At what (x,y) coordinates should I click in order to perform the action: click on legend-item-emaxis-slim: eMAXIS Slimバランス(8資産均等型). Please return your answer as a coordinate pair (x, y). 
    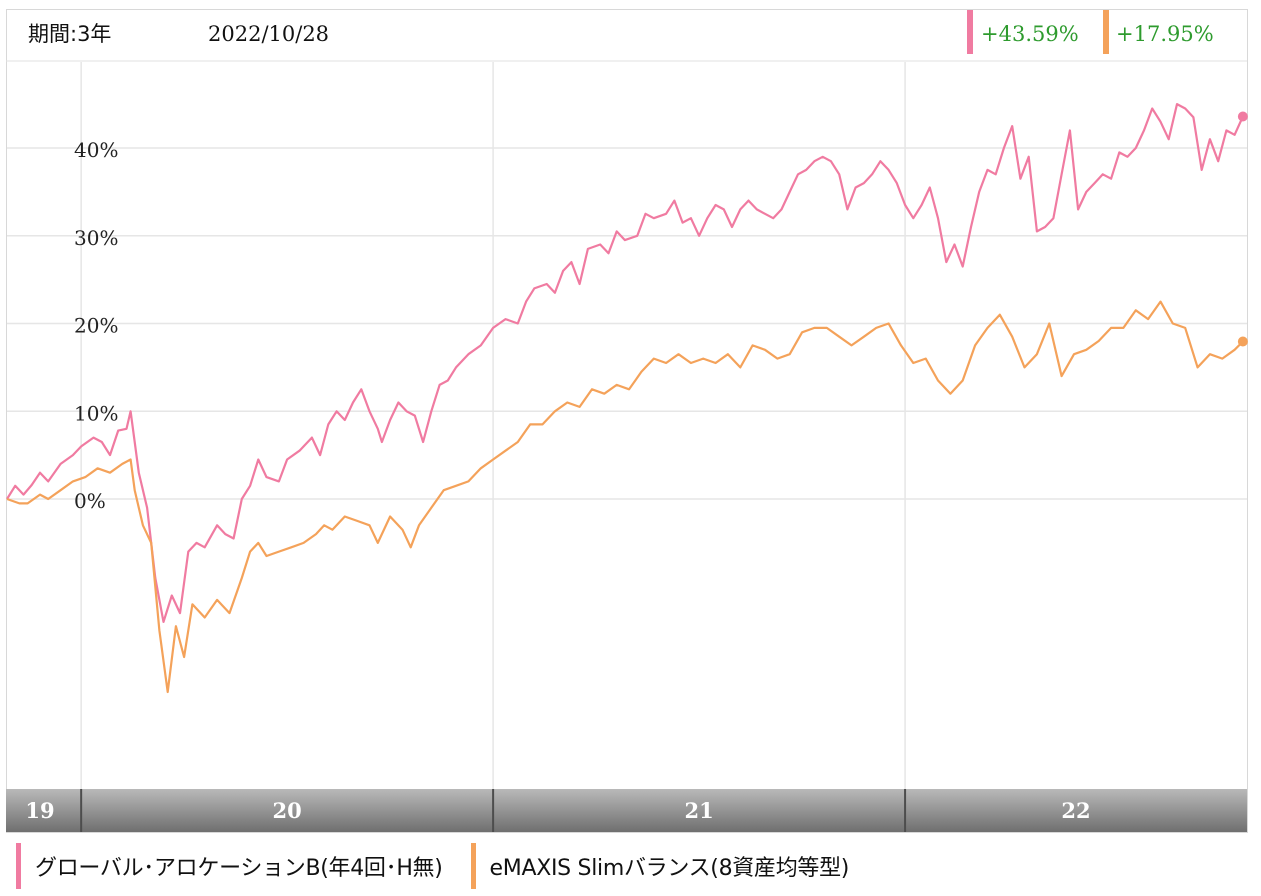
    Looking at the image, I should click on (660, 866).